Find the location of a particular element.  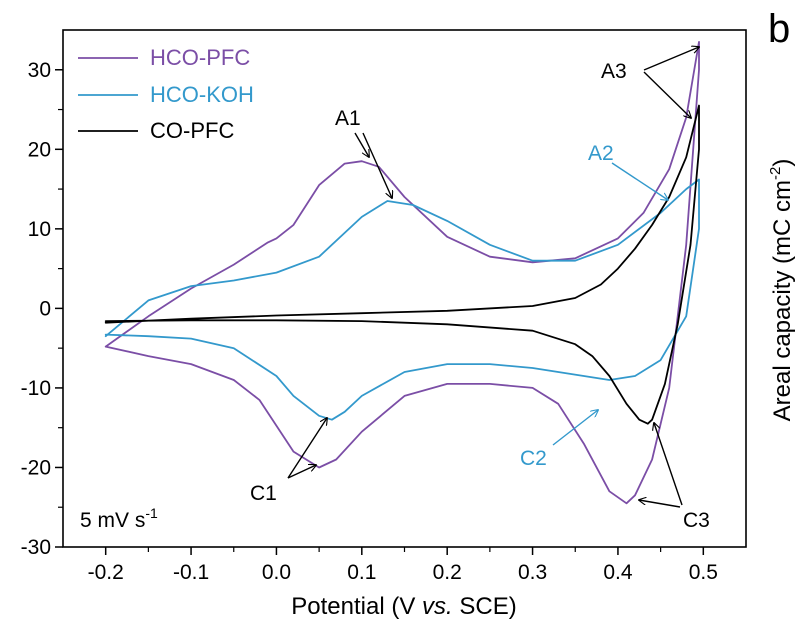

x-axis-ticks: -0.2 -0.1 0.0 0.1 0.2 0.3 0.4 0.5 is located at coordinates (403, 565).